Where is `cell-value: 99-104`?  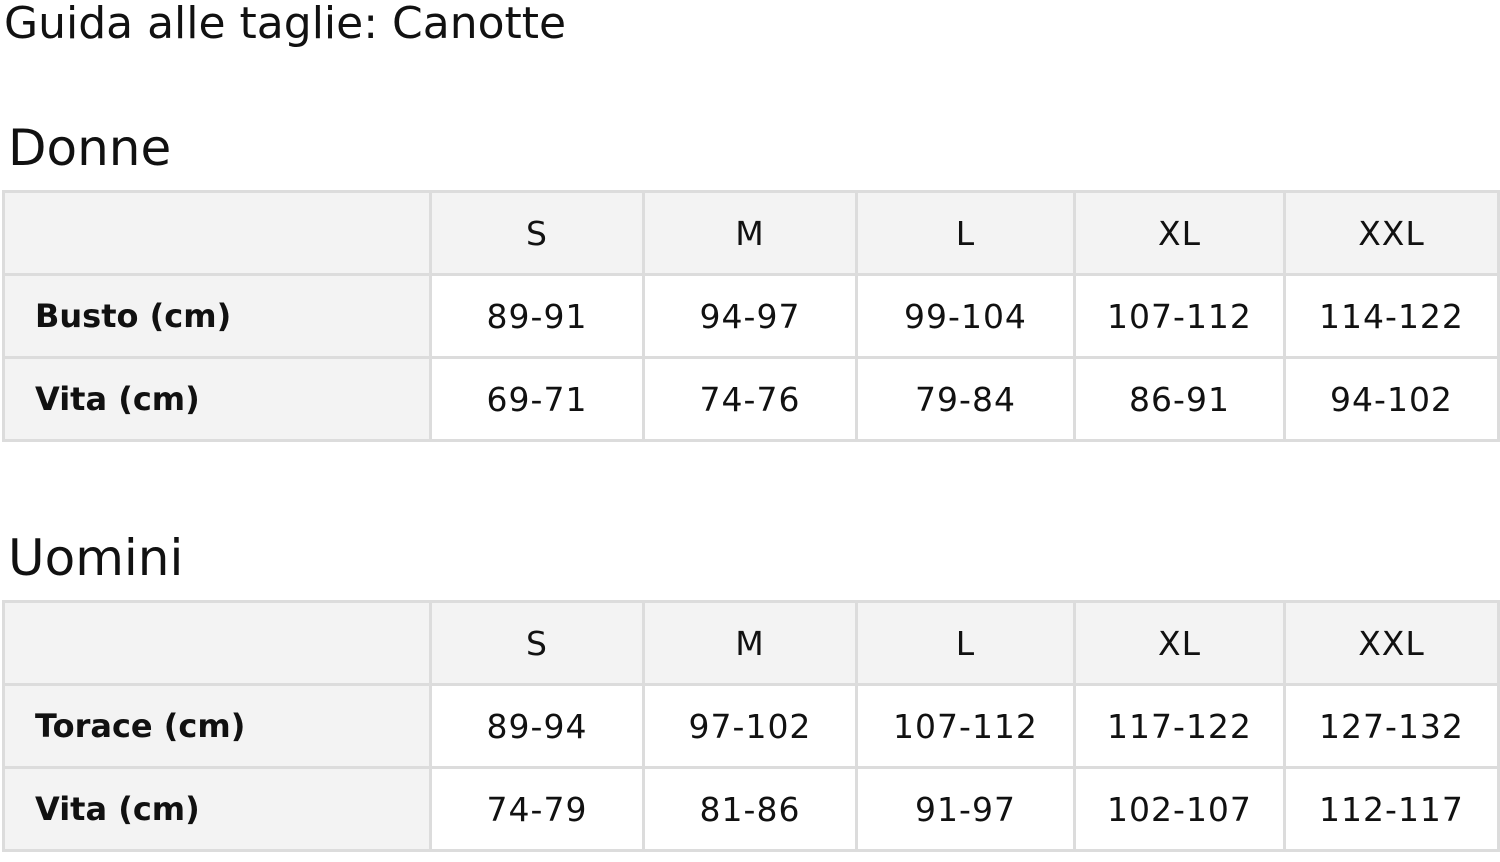
cell-value: 99-104 is located at coordinates (965, 316).